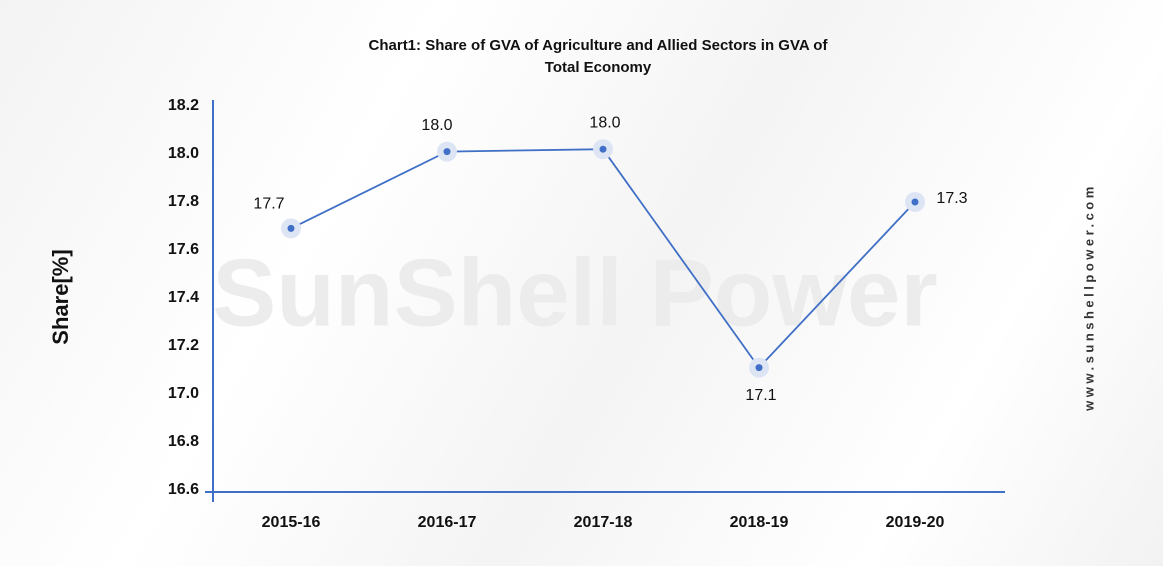  I want to click on y-tick-label: 16.6, so click(183, 489).